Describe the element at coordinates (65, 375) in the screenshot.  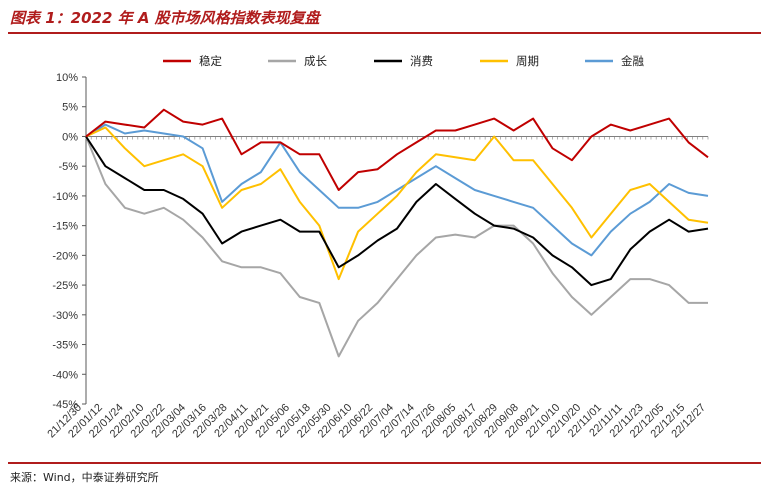
I see `y-tick-label: -40%` at that location.